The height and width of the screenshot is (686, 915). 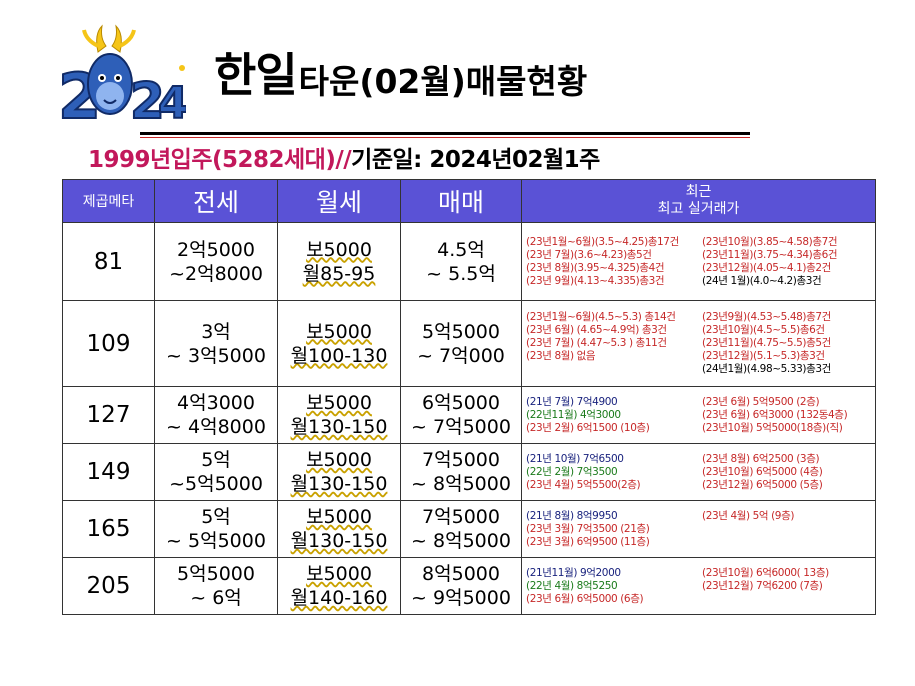 What do you see at coordinates (461, 427) in the screenshot?
I see `maemae-line: ~ 7억5000` at bounding box center [461, 427].